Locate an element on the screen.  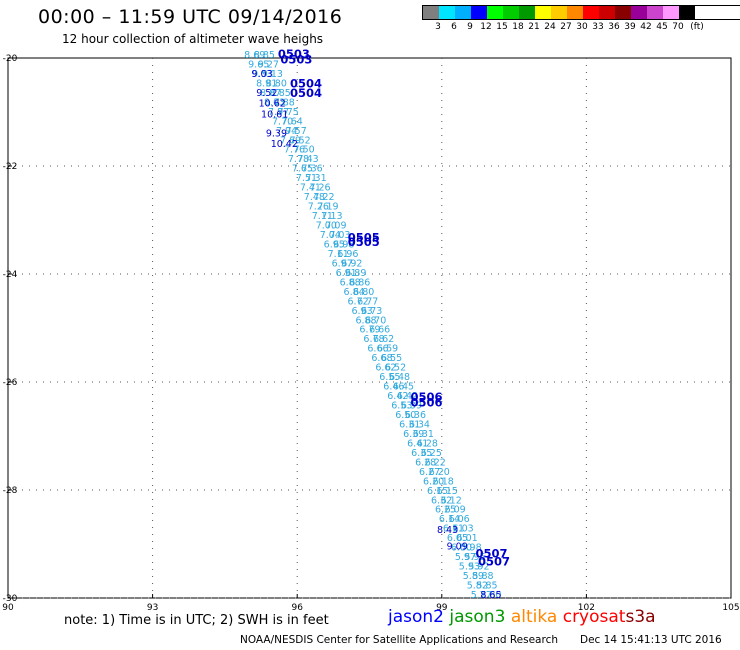
swh-point-dark: 10.42 is located at coordinates (284, 144).